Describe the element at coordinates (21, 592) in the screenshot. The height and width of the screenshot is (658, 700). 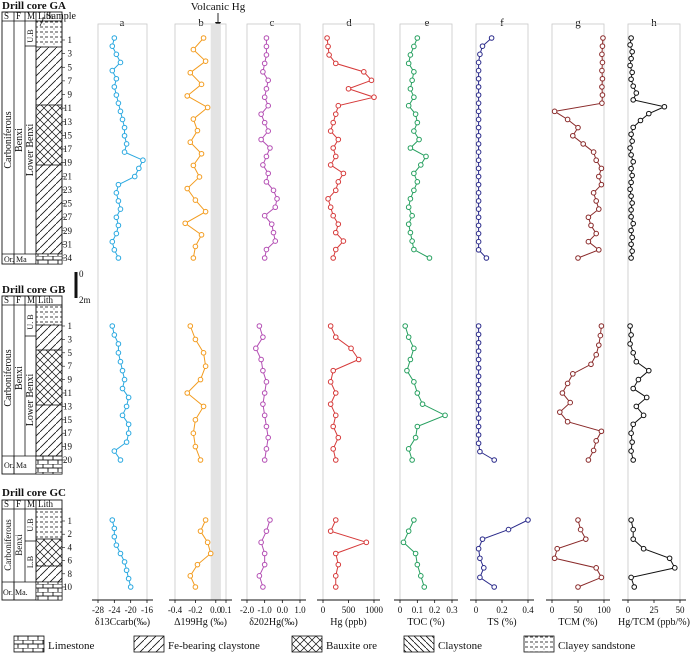
I see `ma-label-gc: Ma.` at that location.